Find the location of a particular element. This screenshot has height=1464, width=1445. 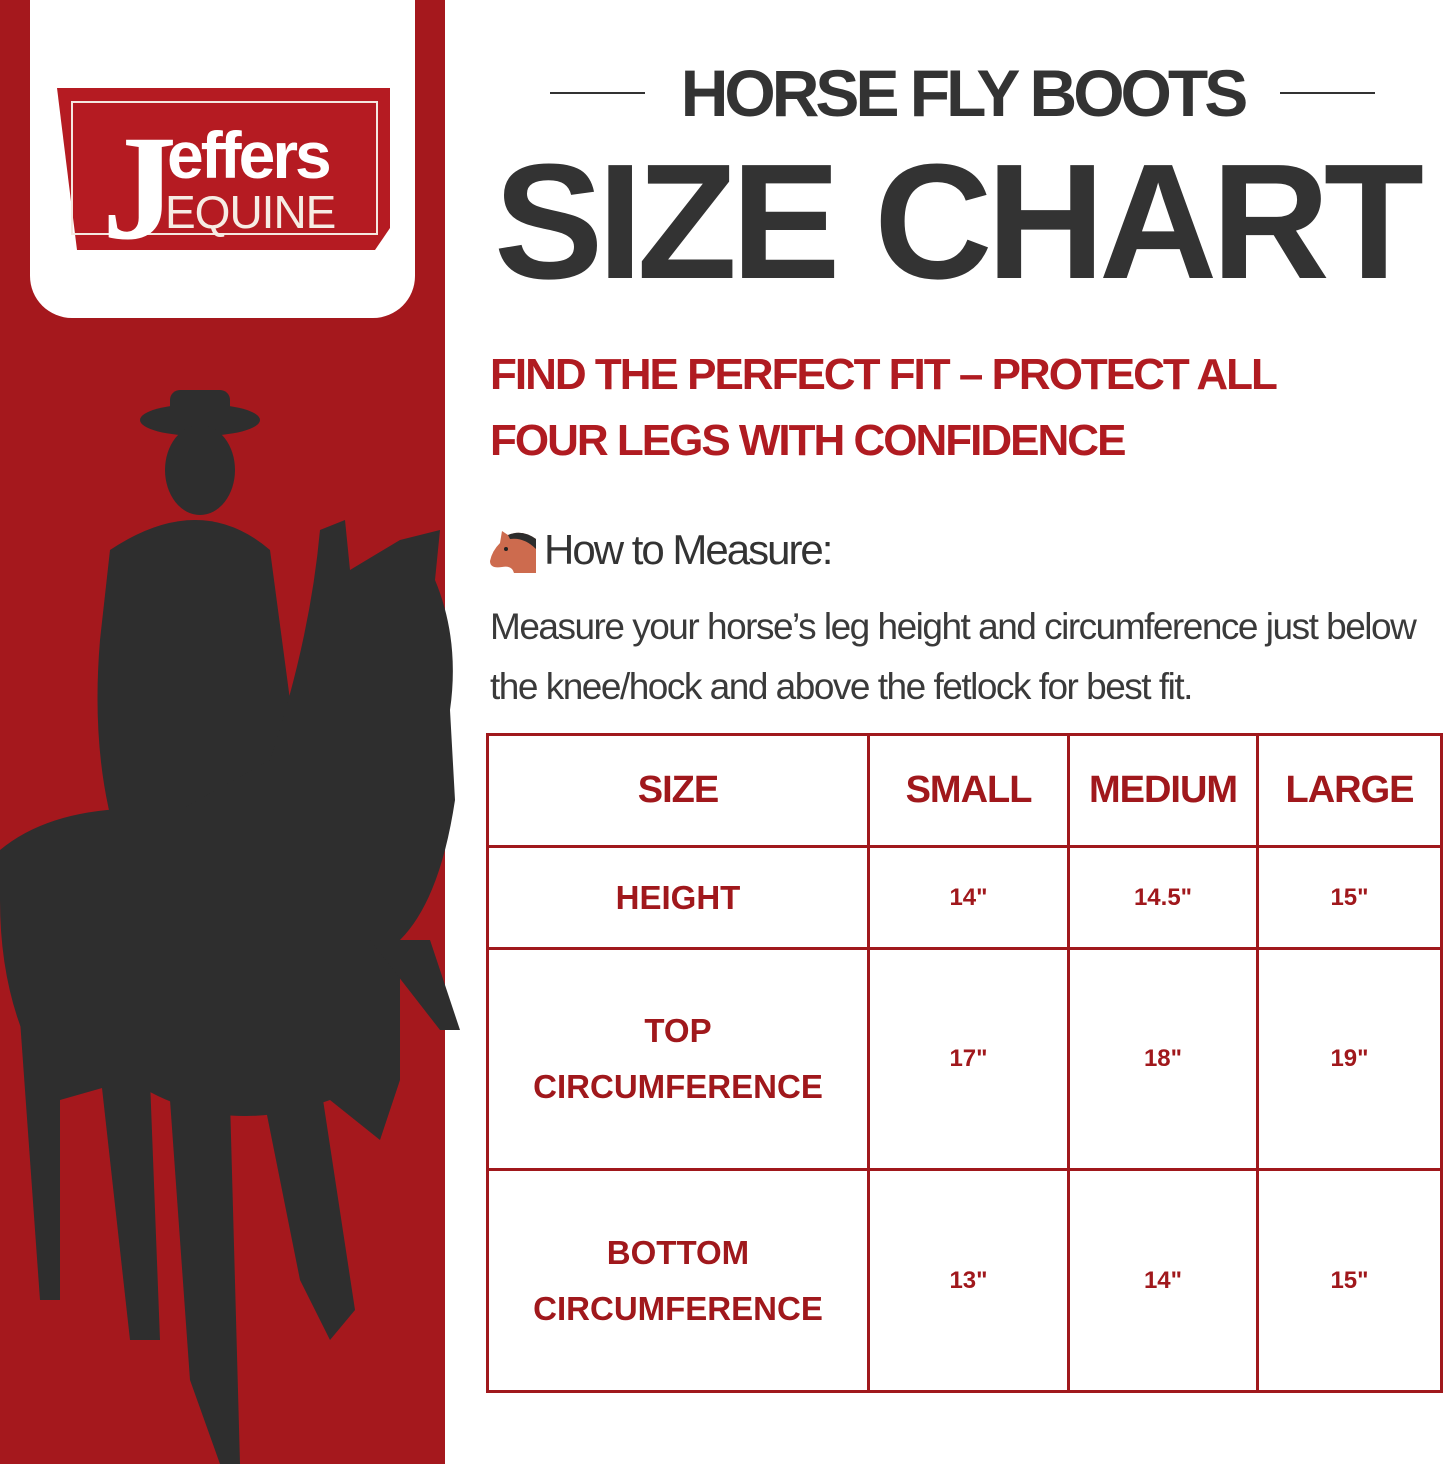

title-row: HORSE FLY BOOTS is located at coordinates (962, 92).